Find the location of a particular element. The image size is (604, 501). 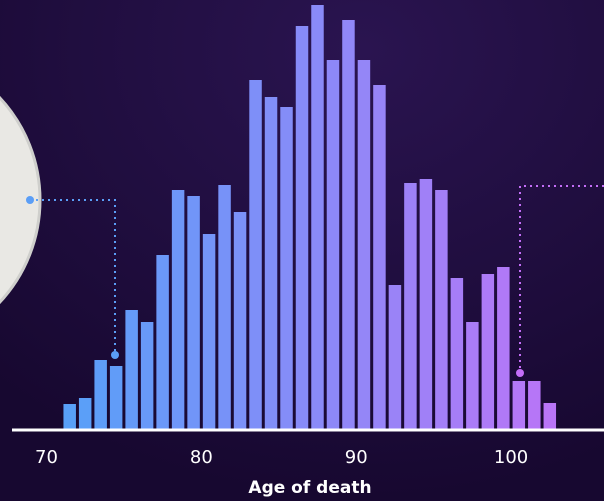

portrait-image is located at coordinates (21, 200).